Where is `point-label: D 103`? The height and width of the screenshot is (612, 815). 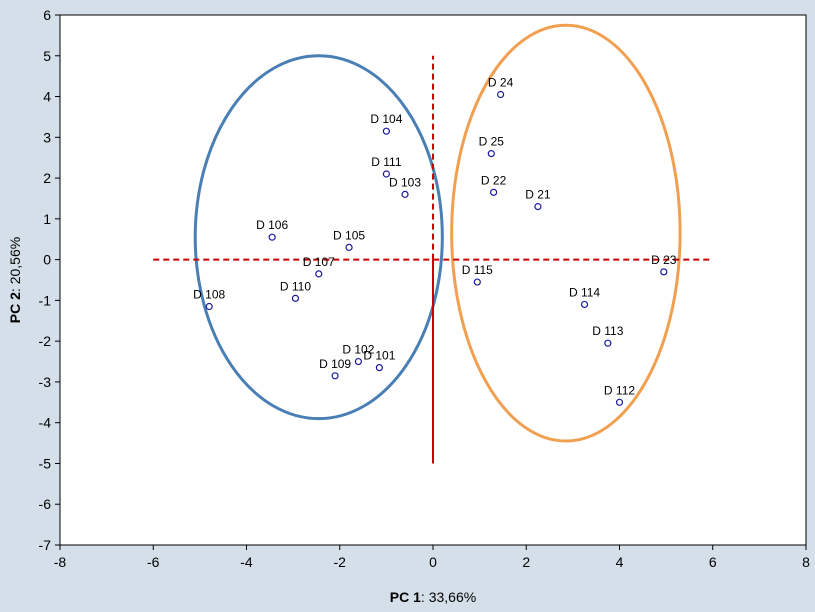 point-label: D 103 is located at coordinates (405, 182).